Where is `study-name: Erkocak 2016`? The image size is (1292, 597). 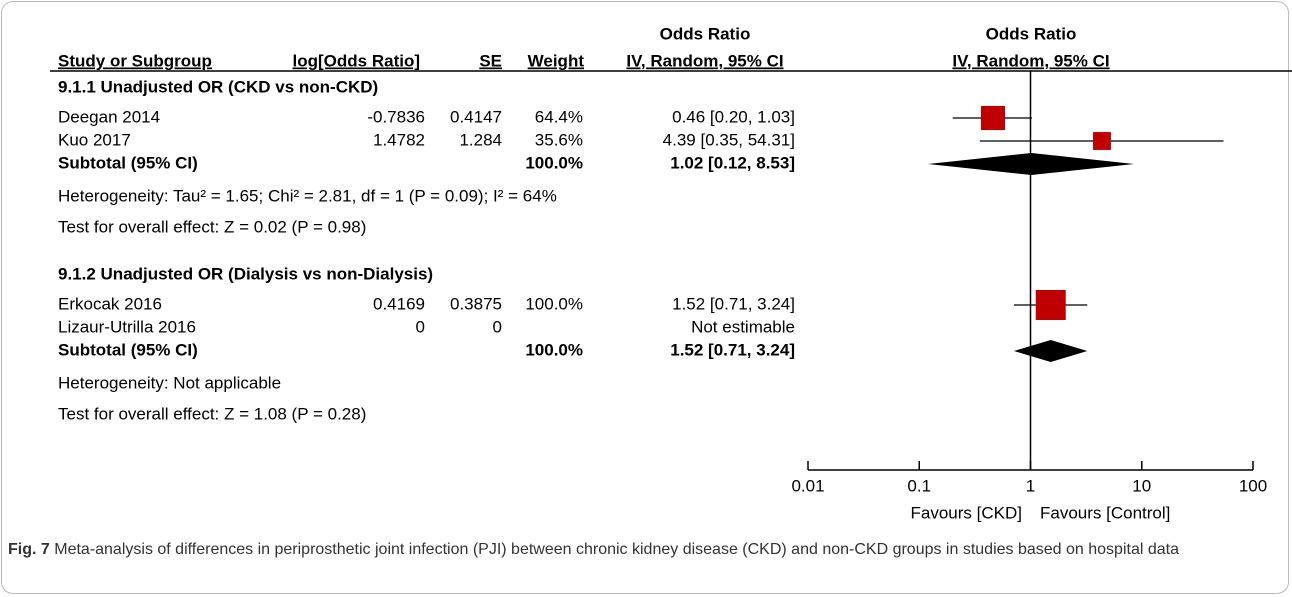
study-name: Erkocak 2016 is located at coordinates (110, 303).